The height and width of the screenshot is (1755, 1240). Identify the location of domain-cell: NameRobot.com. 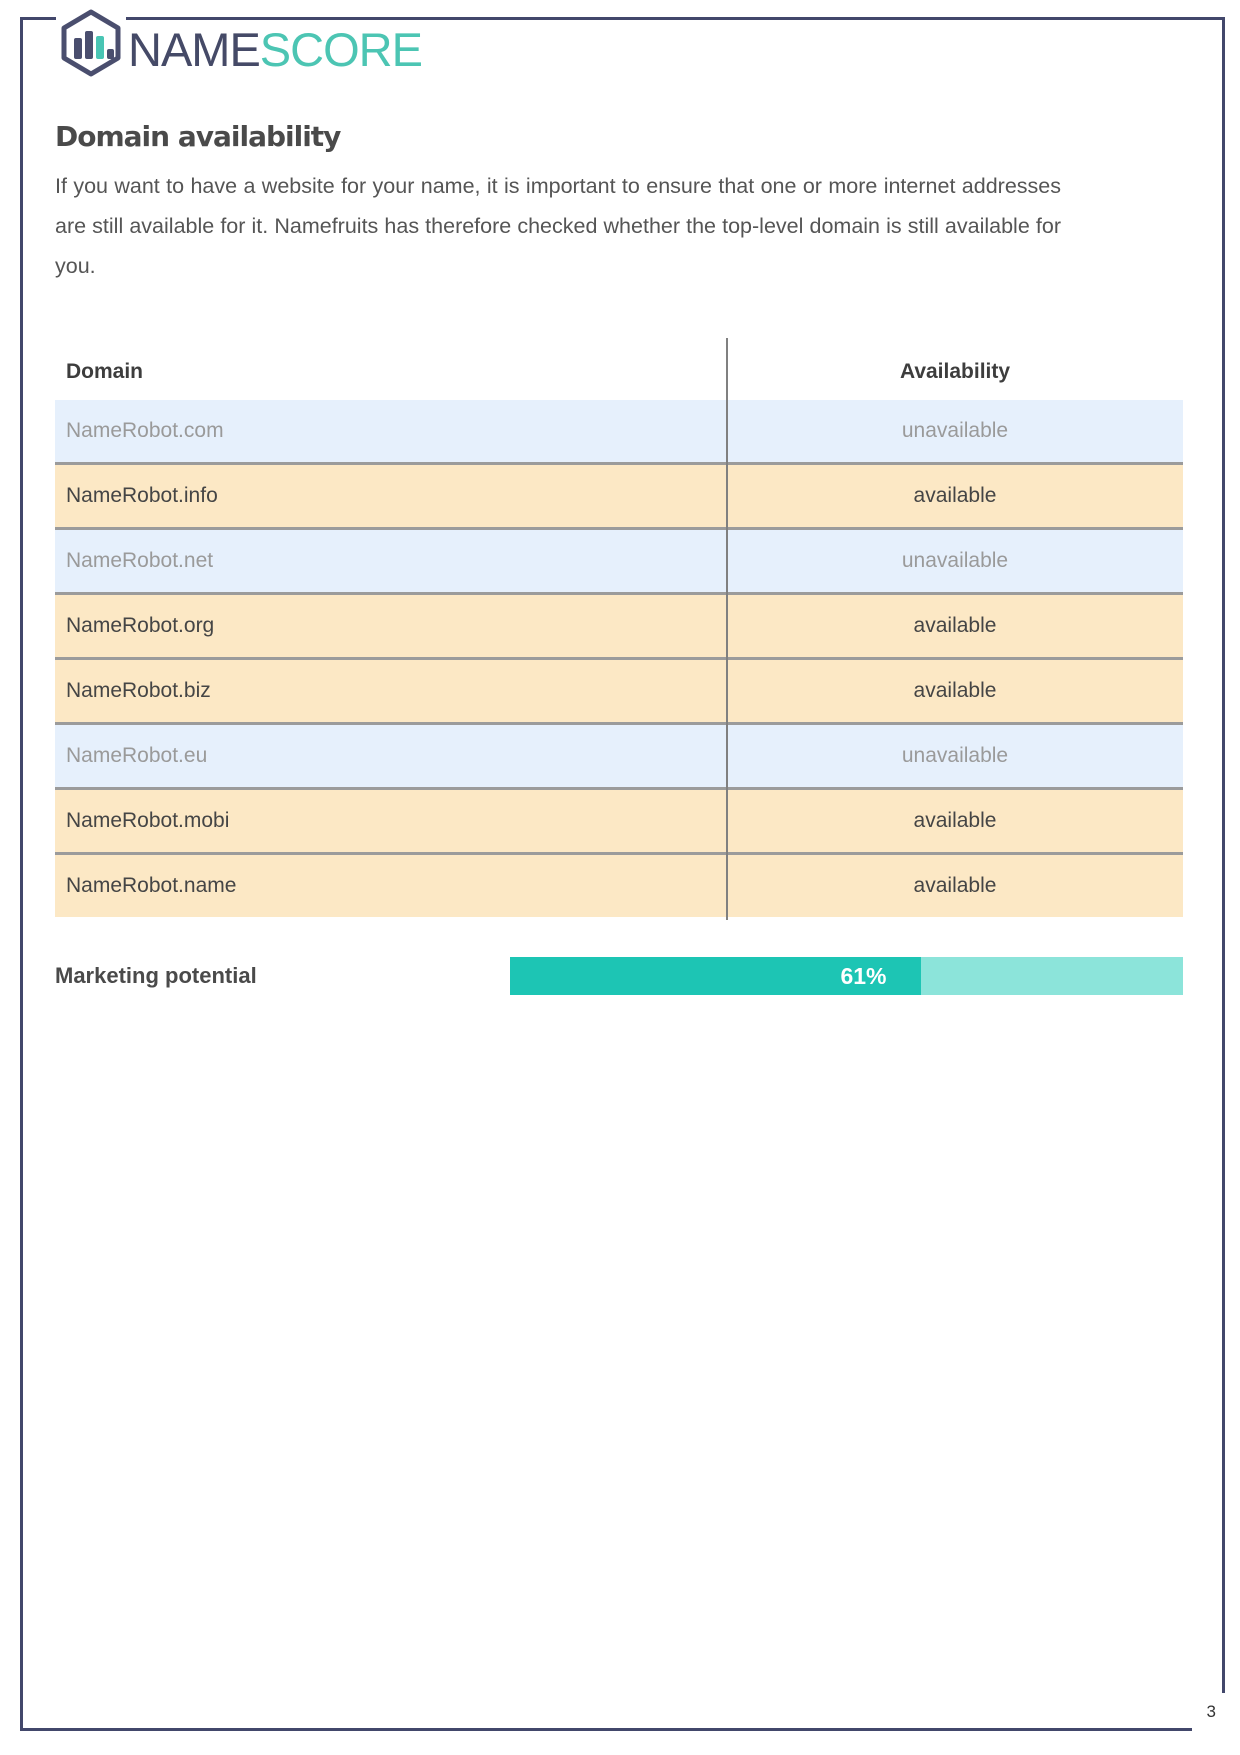
(145, 430).